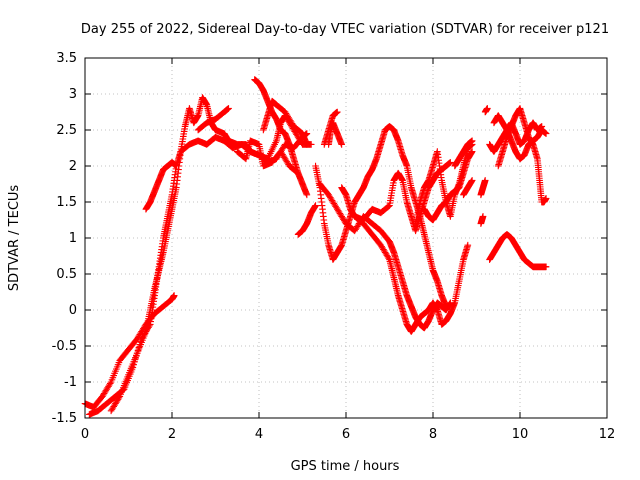  I want to click on series-track-w, so click(486, 110).